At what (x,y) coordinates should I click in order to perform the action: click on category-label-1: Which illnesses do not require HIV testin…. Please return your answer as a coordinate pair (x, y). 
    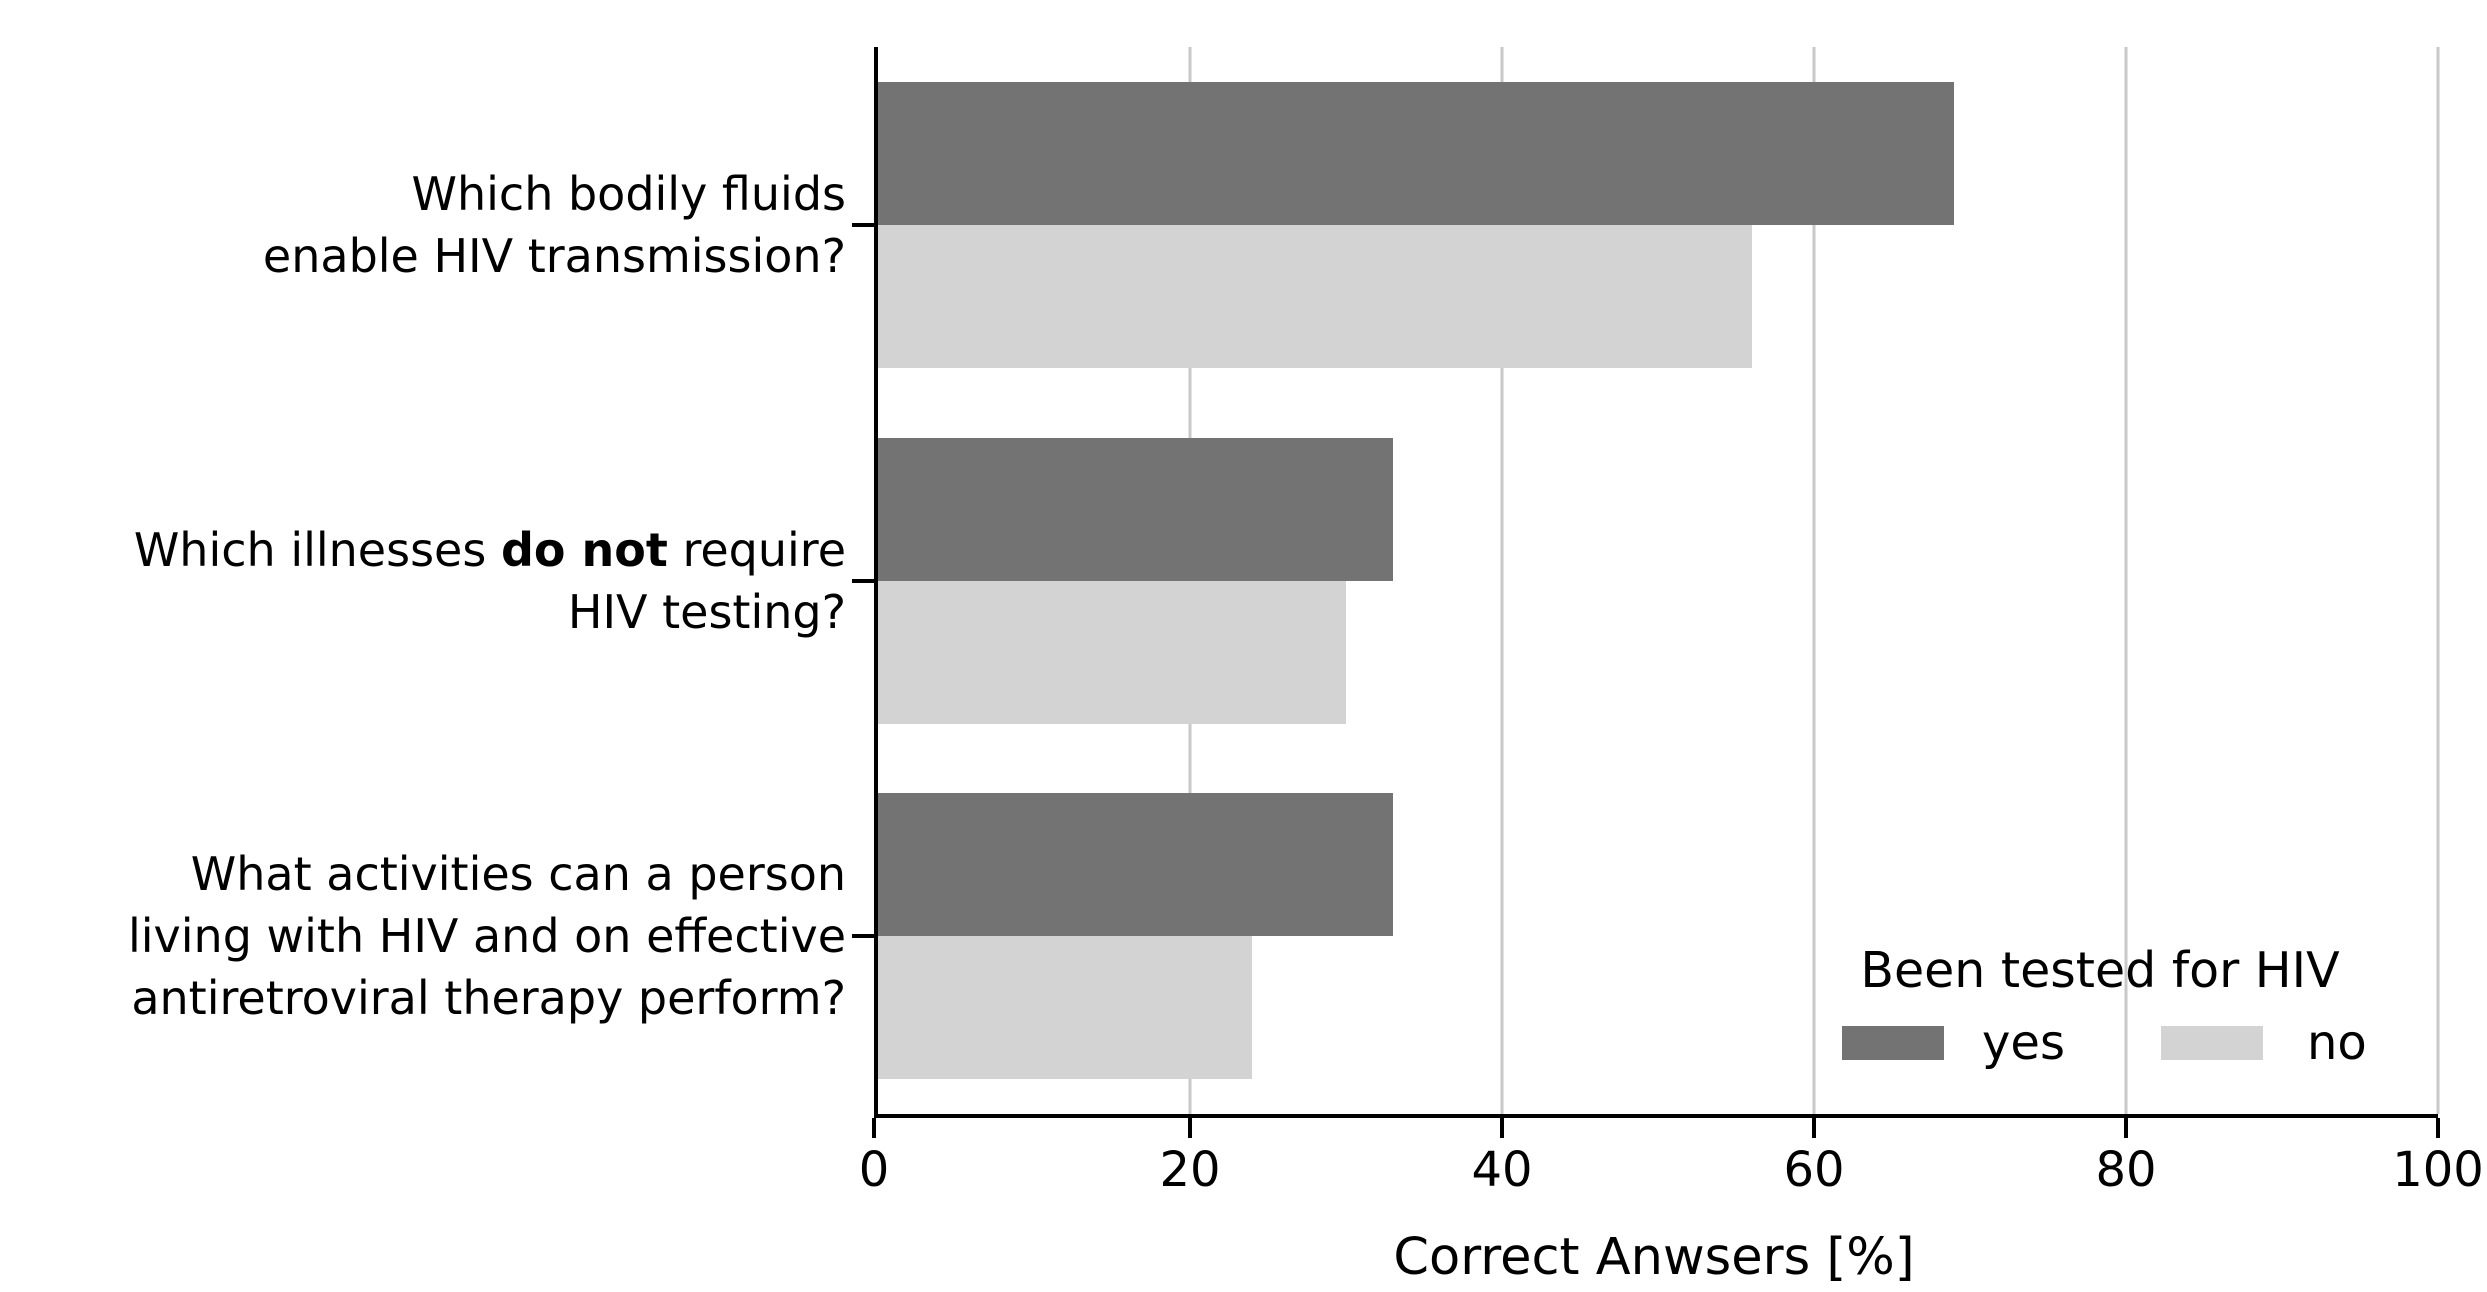
    Looking at the image, I should click on (489, 580).